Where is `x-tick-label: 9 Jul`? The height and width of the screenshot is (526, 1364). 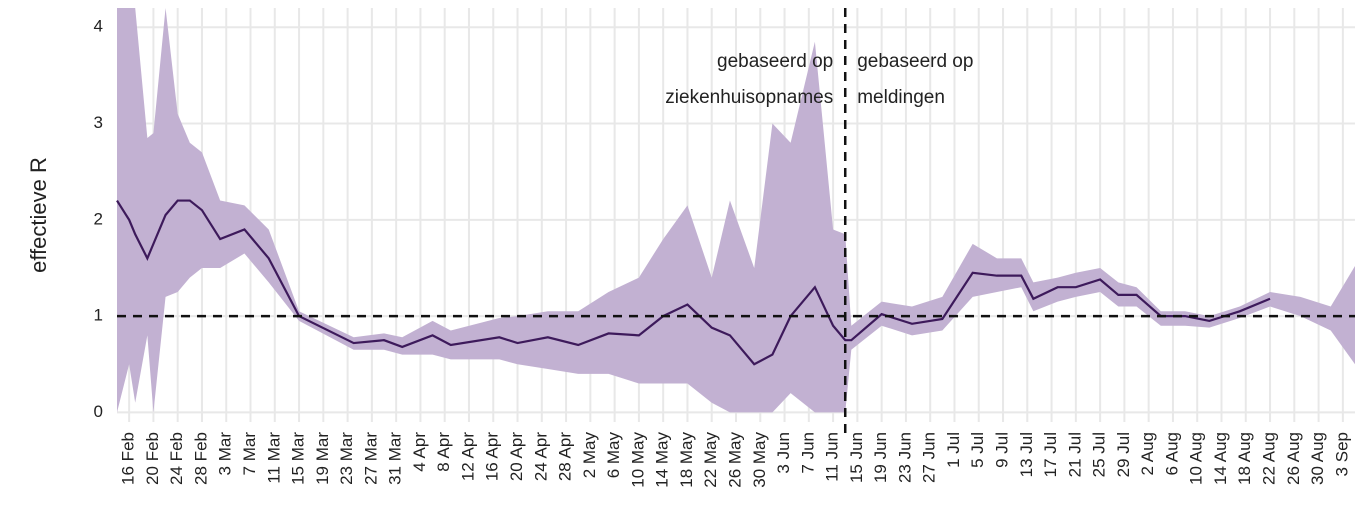 x-tick-label: 9 Jul is located at coordinates (1002, 450).